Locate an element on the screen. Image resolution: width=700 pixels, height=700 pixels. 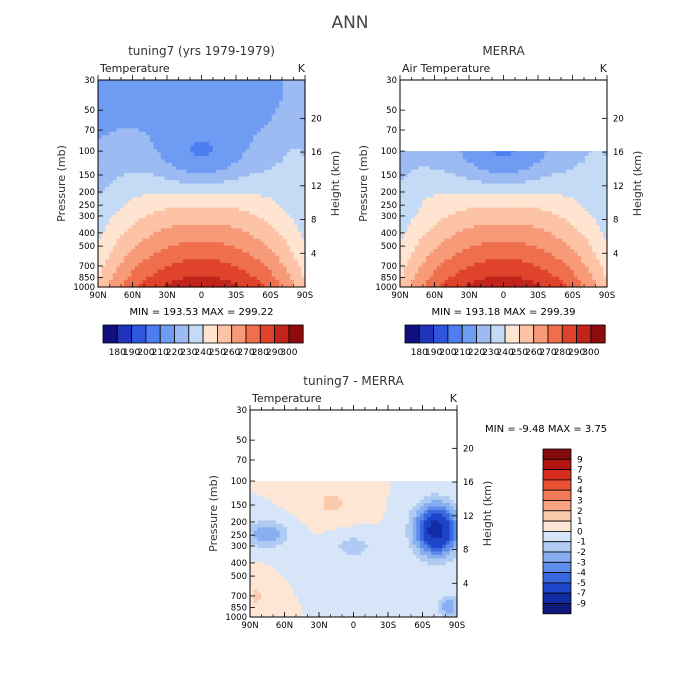
model-colorbar-label: 280 is located at coordinates (260, 353).